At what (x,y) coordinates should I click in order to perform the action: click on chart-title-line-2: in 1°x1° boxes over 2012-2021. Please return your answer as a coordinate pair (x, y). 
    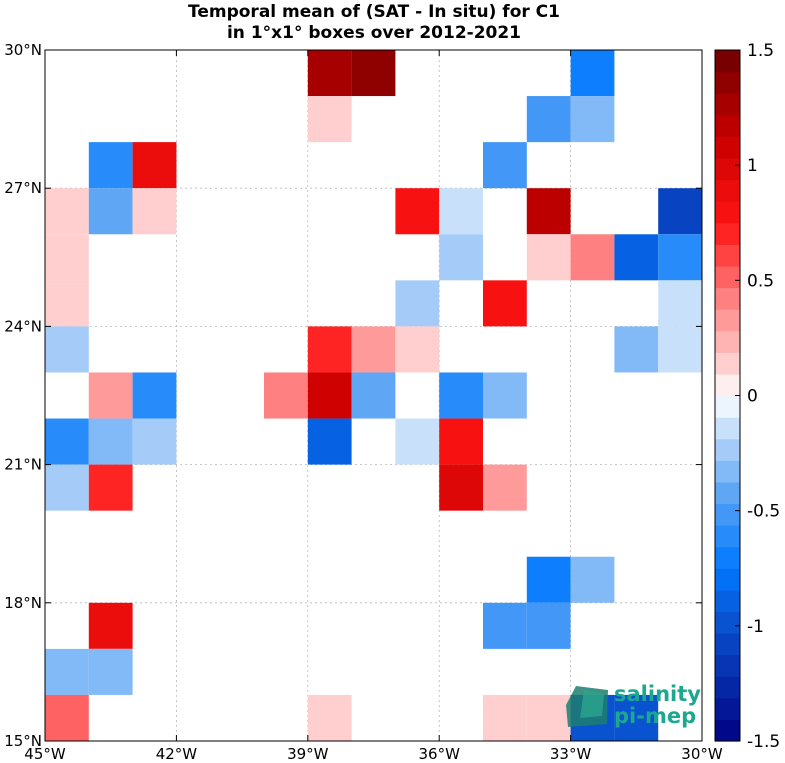
    Looking at the image, I should click on (374, 33).